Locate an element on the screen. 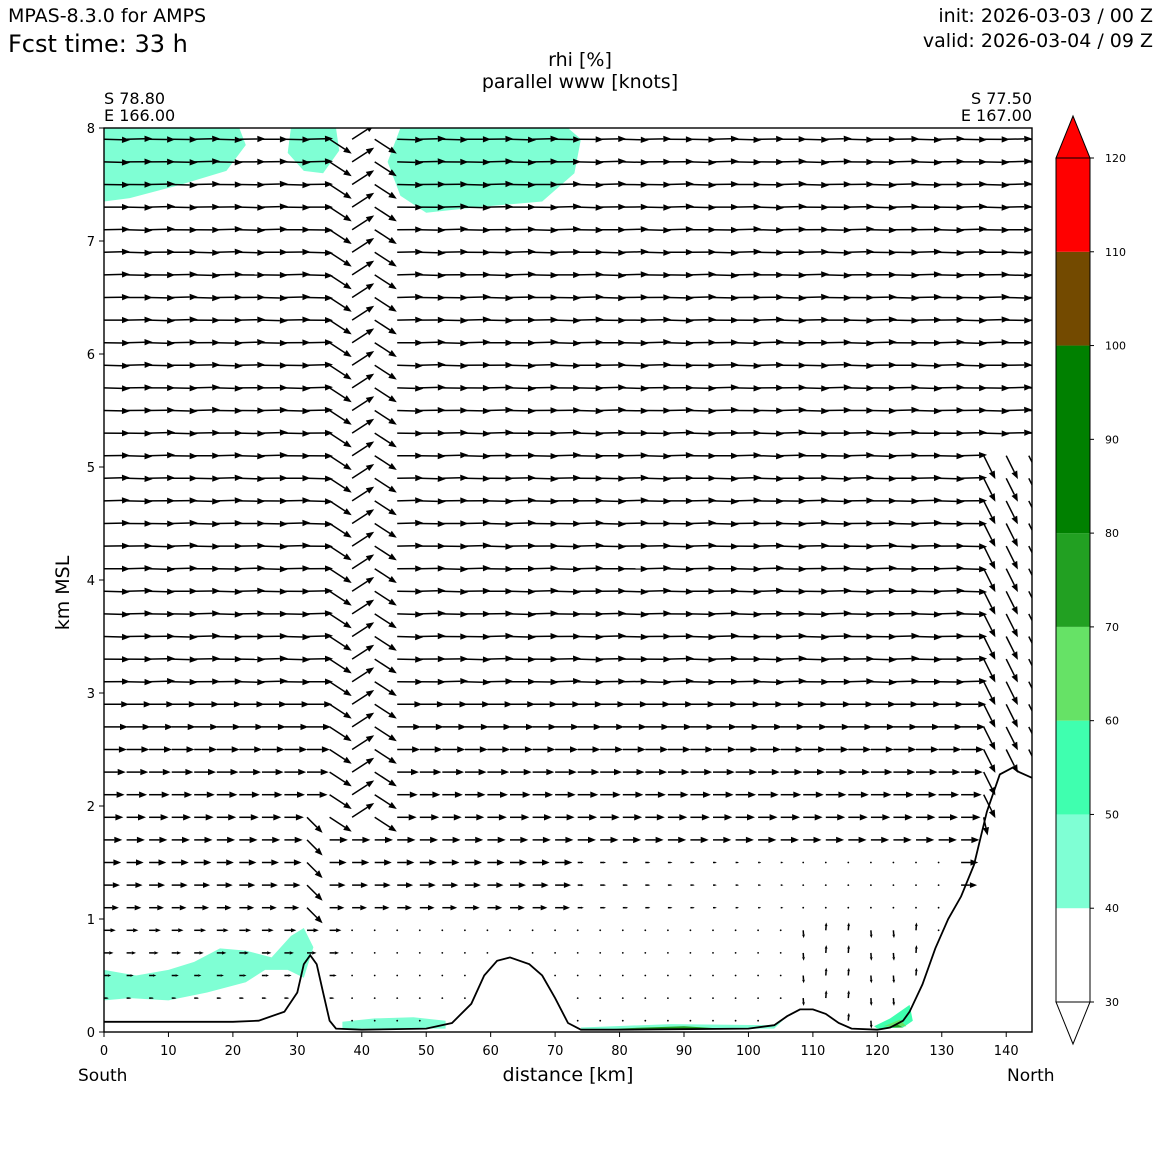 The height and width of the screenshot is (1160, 1160). y-tick-label: 2 is located at coordinates (91, 807).